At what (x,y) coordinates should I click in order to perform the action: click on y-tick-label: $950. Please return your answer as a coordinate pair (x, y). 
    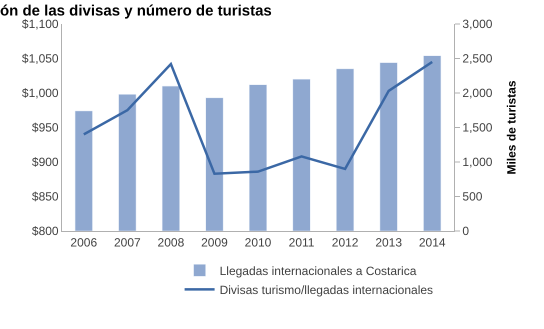
    Looking at the image, I should click on (45, 127).